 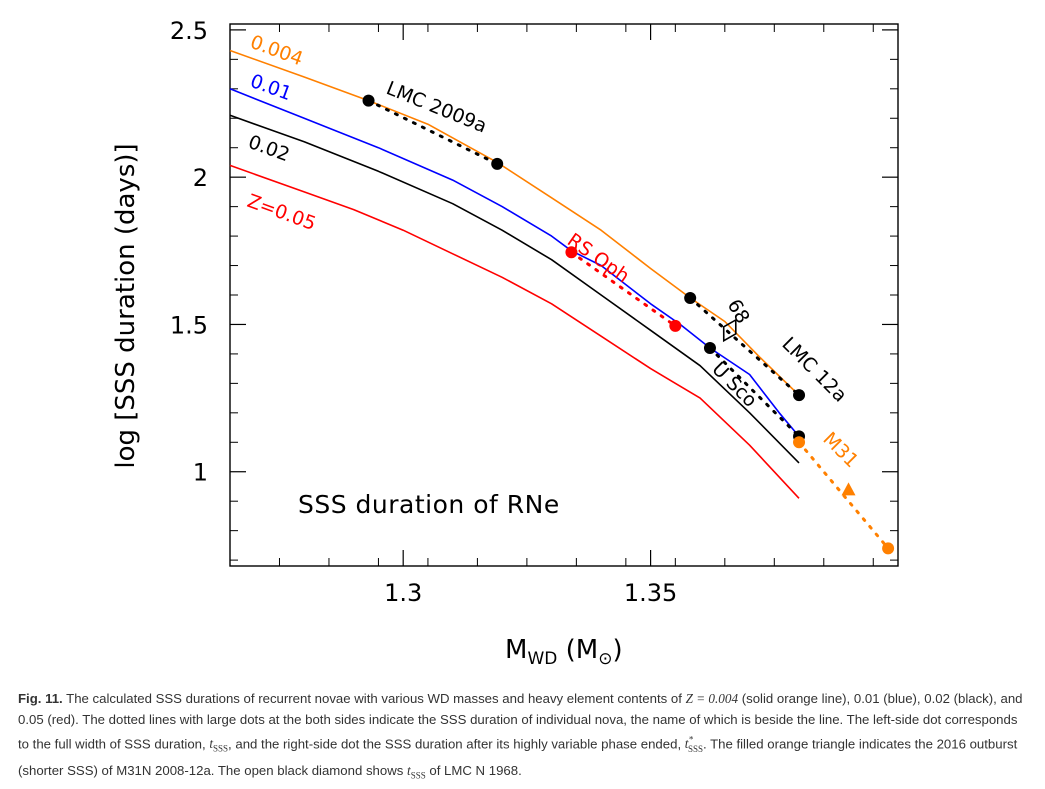 What do you see at coordinates (200, 473) in the screenshot?
I see `y-tick-label: 1` at bounding box center [200, 473].